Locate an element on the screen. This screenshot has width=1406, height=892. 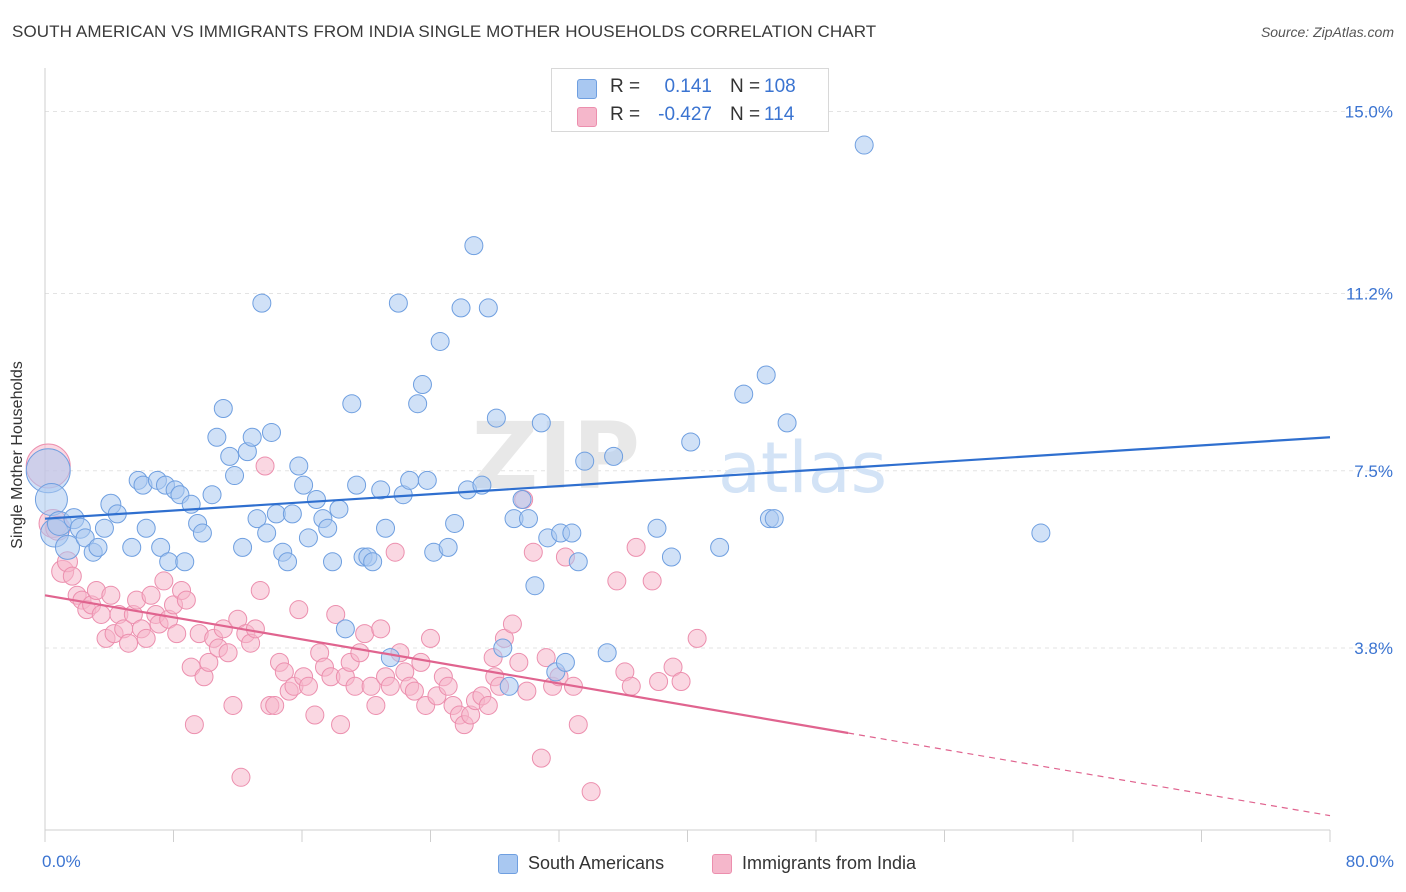
y-tick-label: 11.2% is located at coordinates (1369, 294).